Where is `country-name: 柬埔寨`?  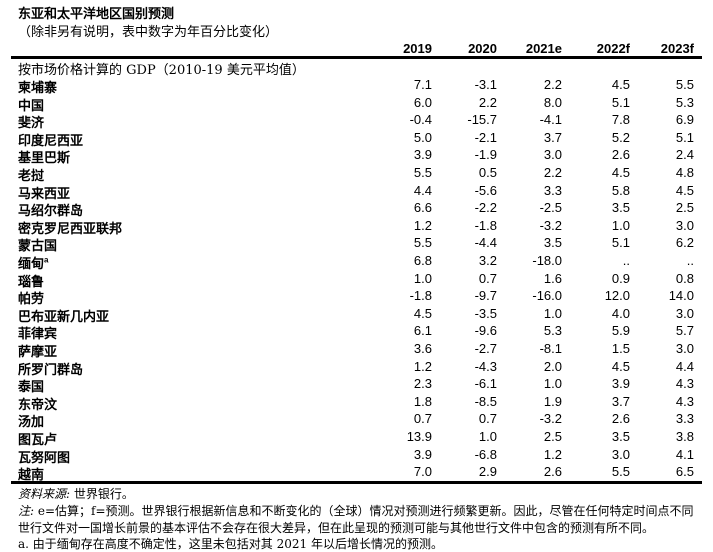 country-name: 柬埔寨 is located at coordinates (37, 86).